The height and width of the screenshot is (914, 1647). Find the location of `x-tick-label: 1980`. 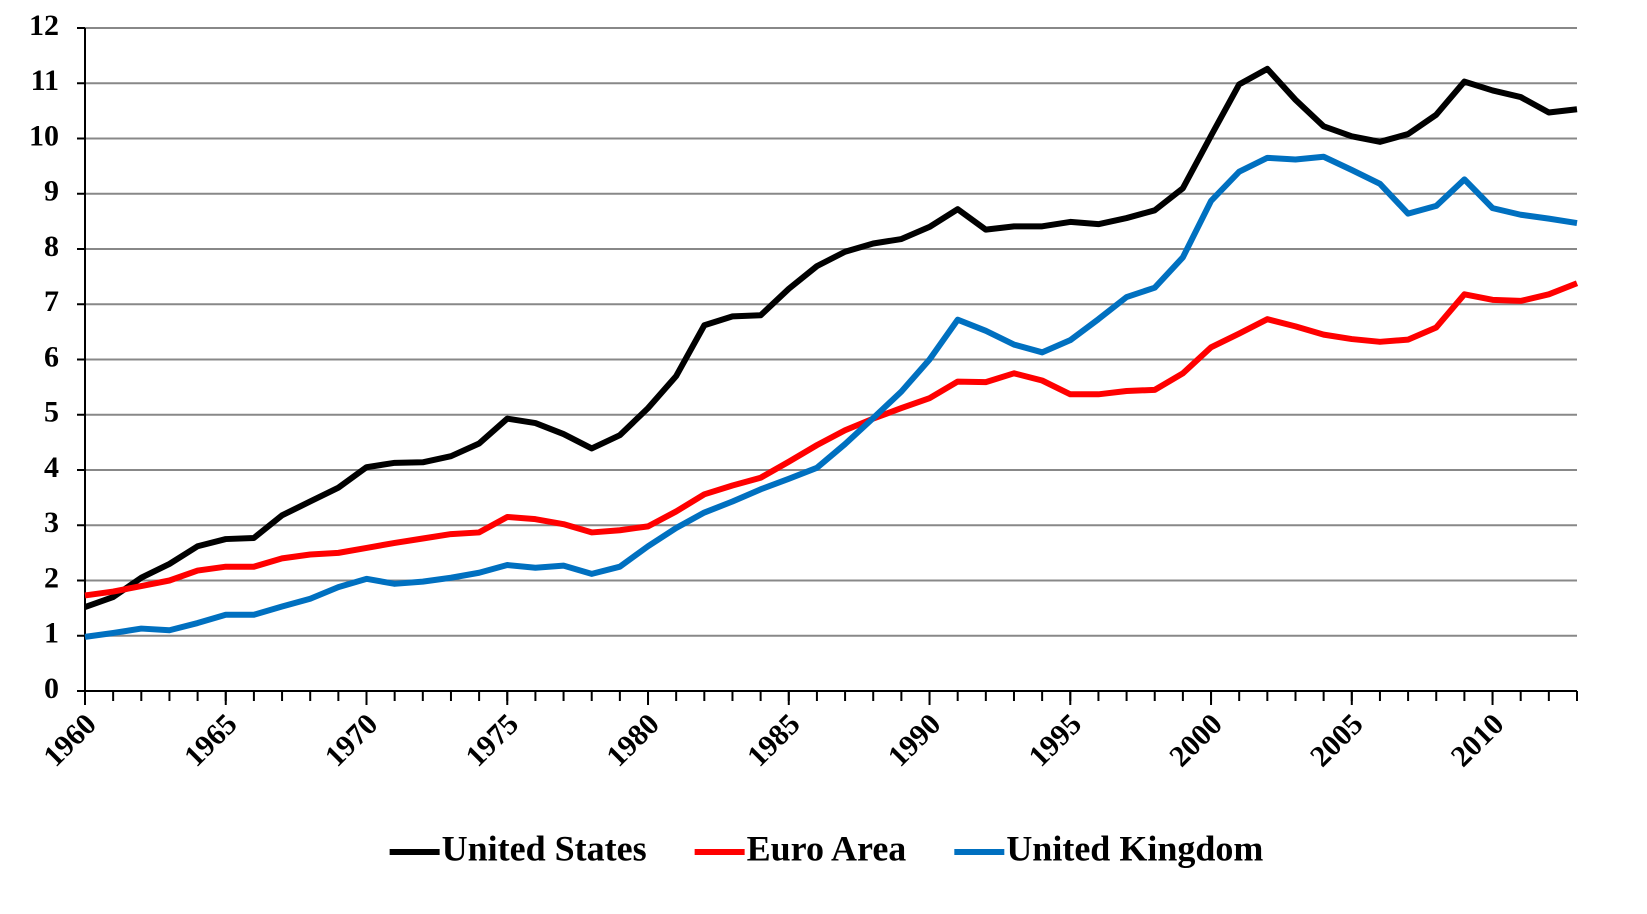

x-tick-label: 1980 is located at coordinates (633, 740).